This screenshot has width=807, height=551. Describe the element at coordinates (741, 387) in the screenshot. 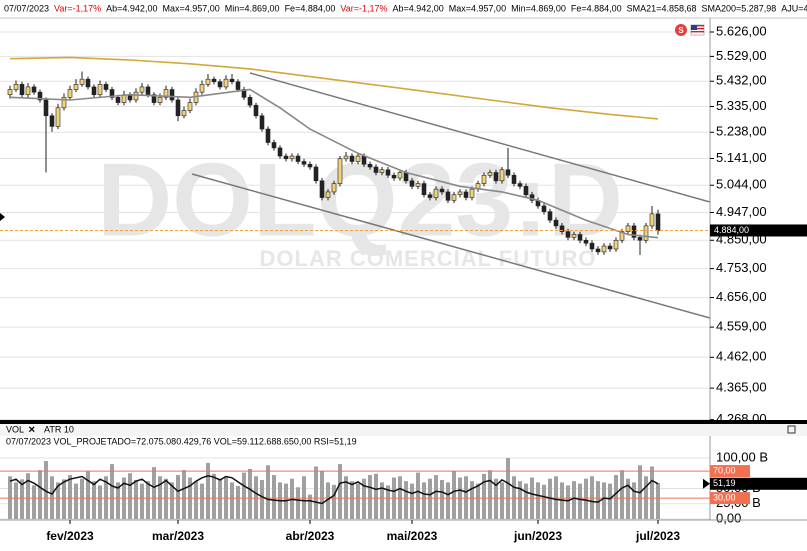

I see `y-tick-label: 4.365,00` at that location.